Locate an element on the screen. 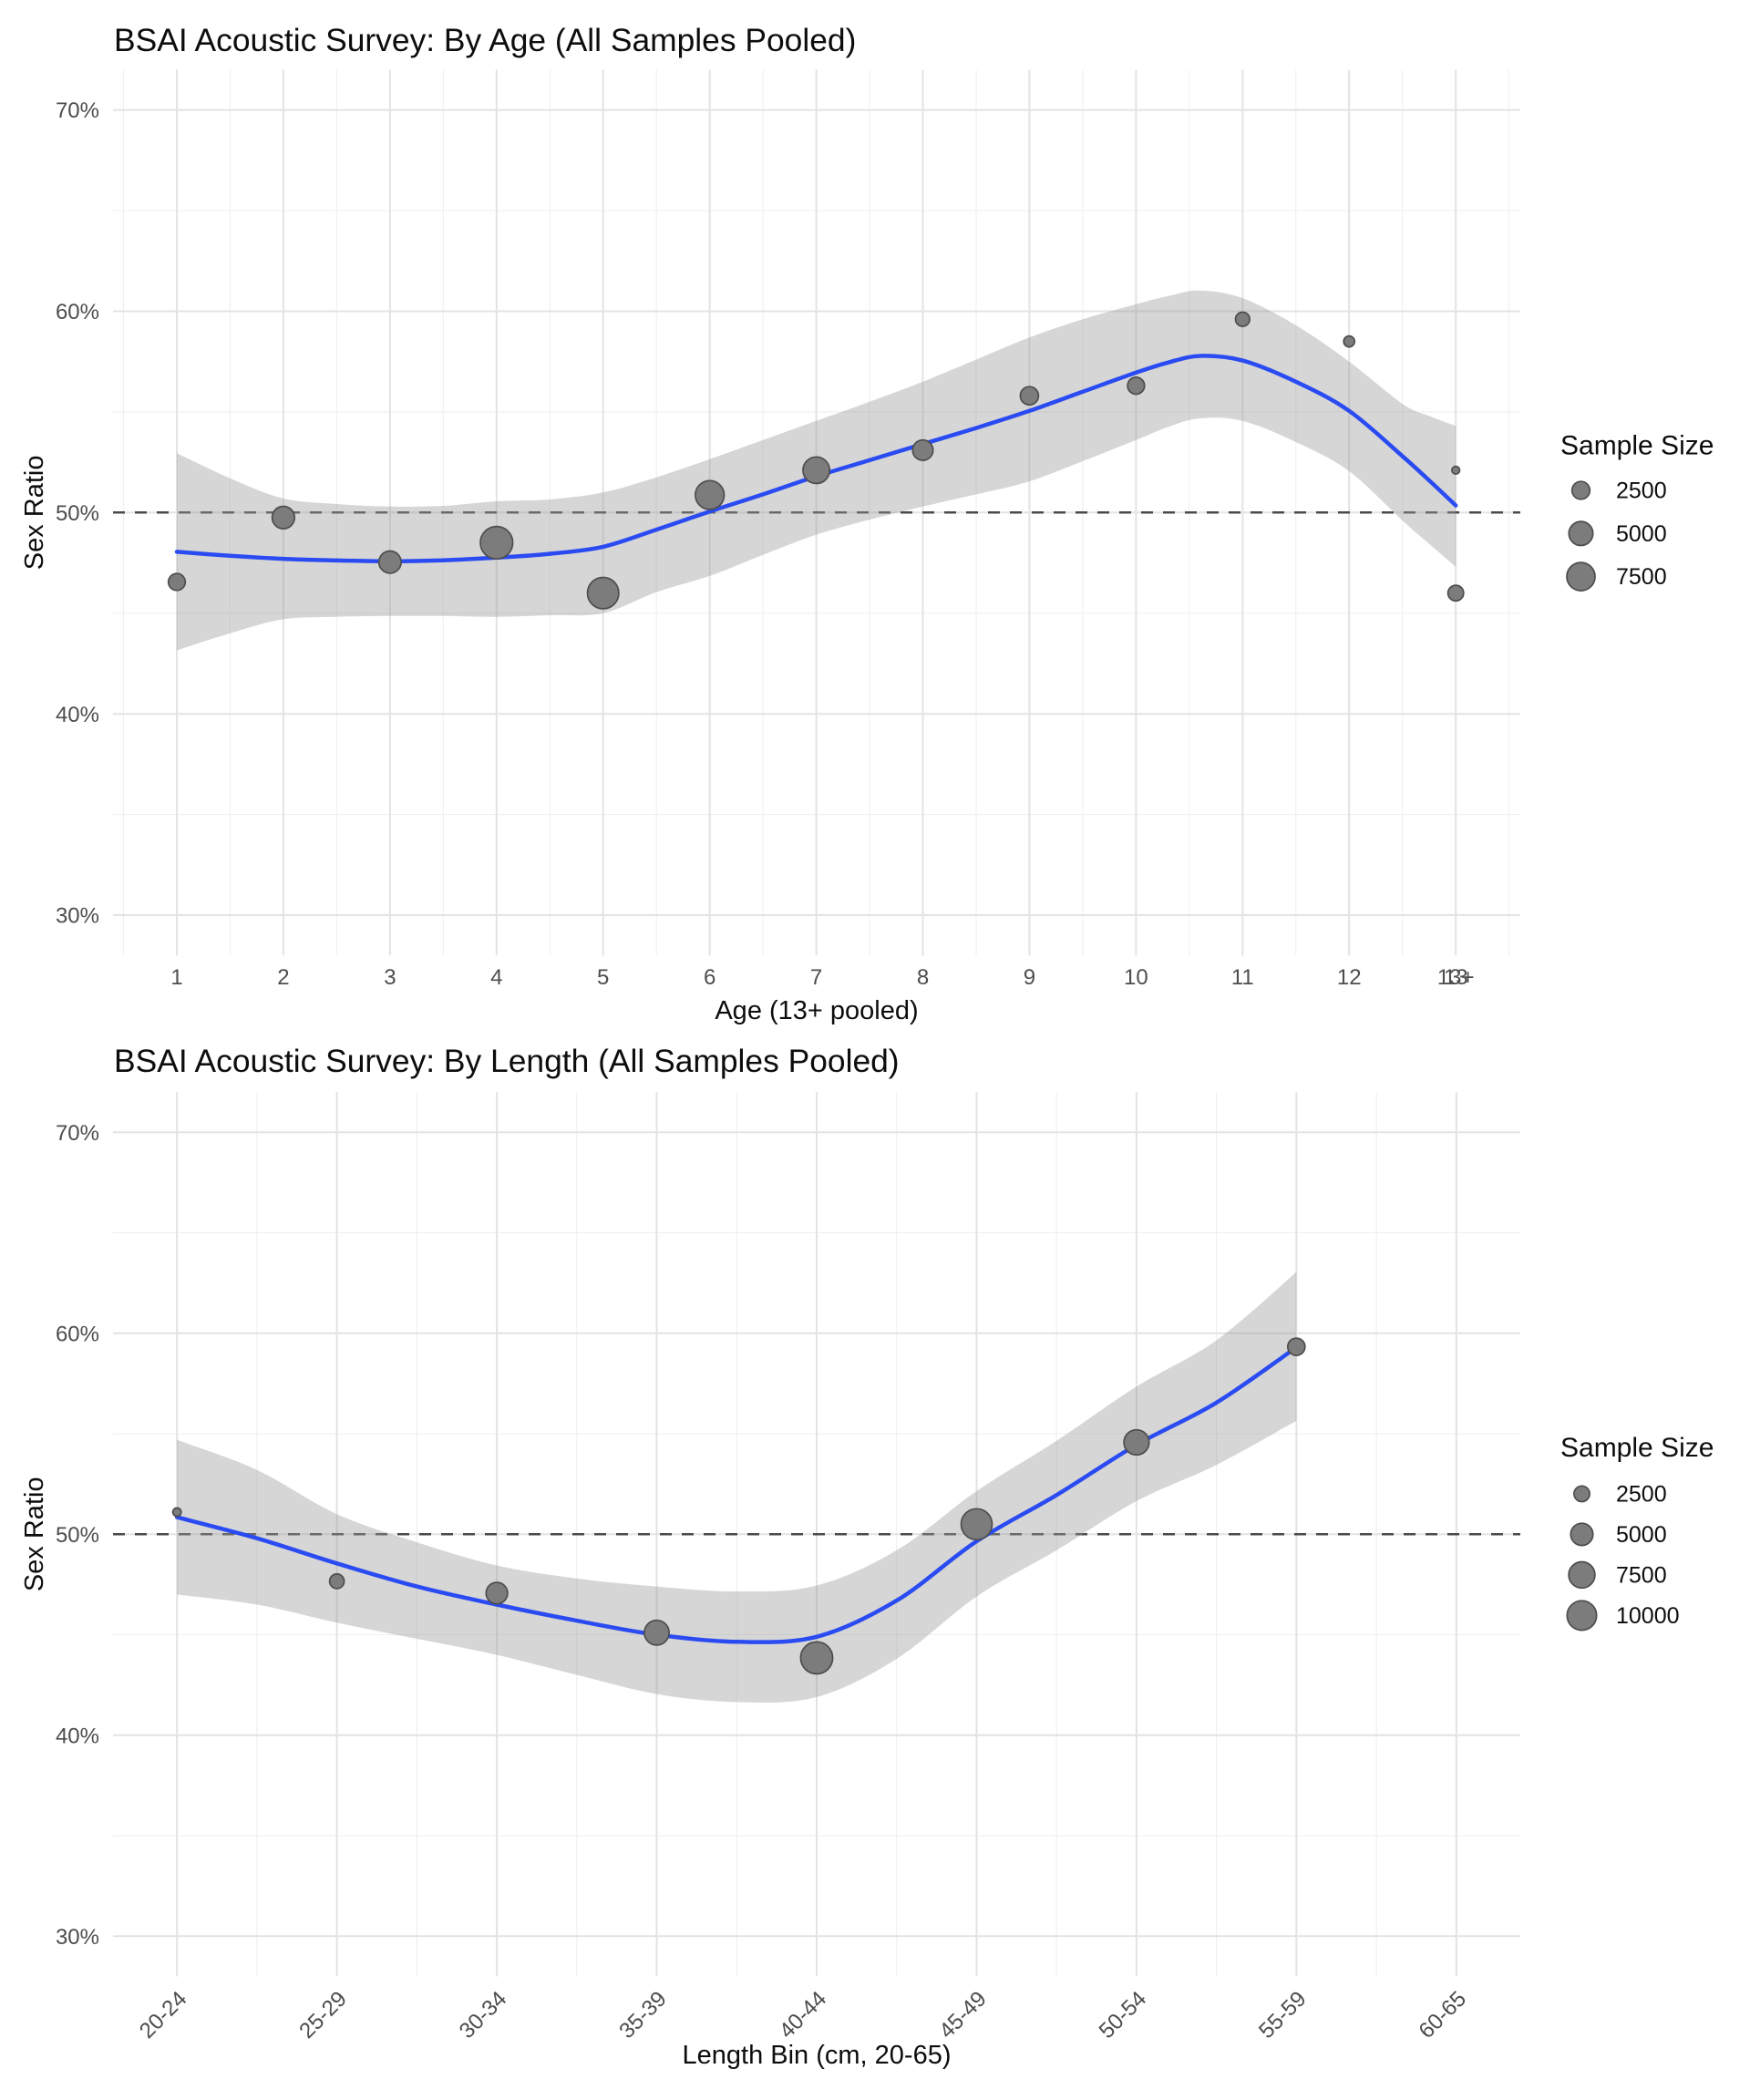  svg-text: 13 is located at coordinates (1456, 977).